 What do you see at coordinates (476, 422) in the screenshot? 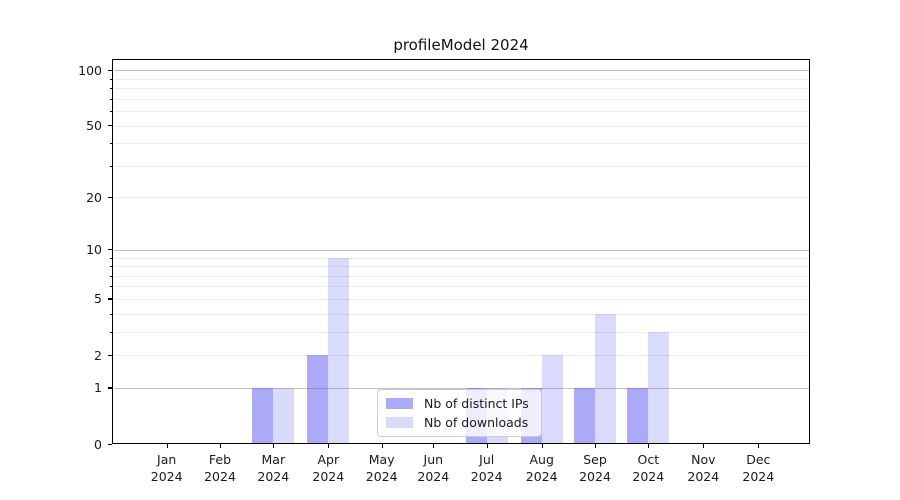
I see `legend-label-downloads: Nb of downloads` at bounding box center [476, 422].